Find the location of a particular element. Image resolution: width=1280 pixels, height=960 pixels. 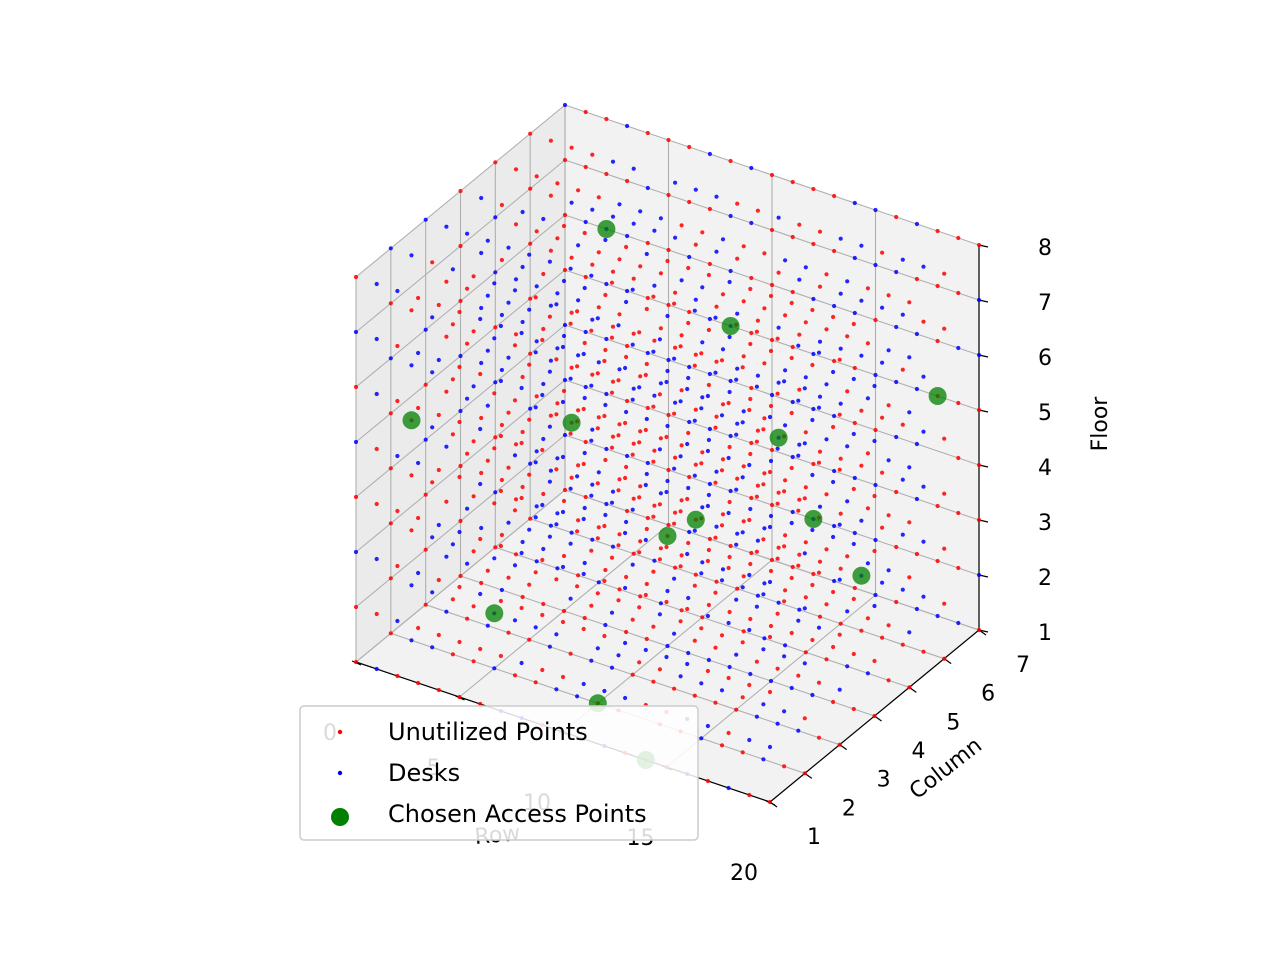

y-tick-label: 2 is located at coordinates (849, 808).